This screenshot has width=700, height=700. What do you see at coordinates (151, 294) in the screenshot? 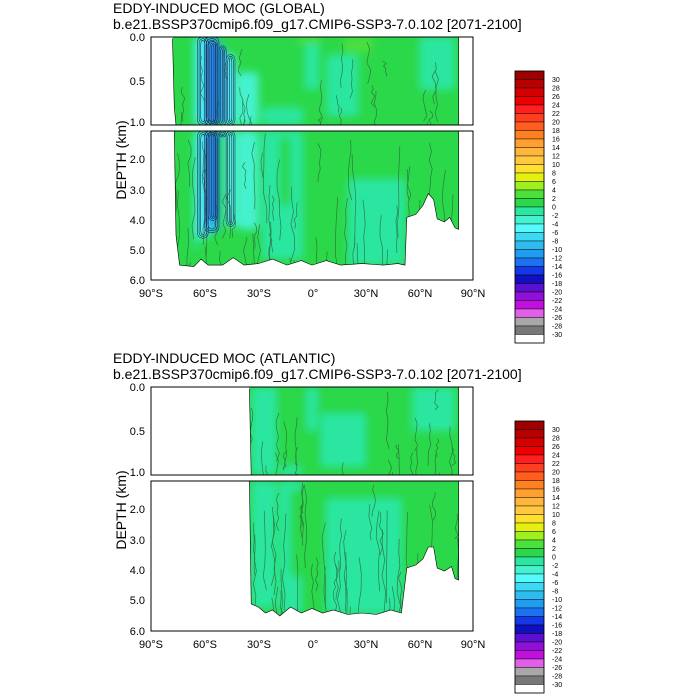
I see `x-tick-label: 90°S` at bounding box center [151, 294].